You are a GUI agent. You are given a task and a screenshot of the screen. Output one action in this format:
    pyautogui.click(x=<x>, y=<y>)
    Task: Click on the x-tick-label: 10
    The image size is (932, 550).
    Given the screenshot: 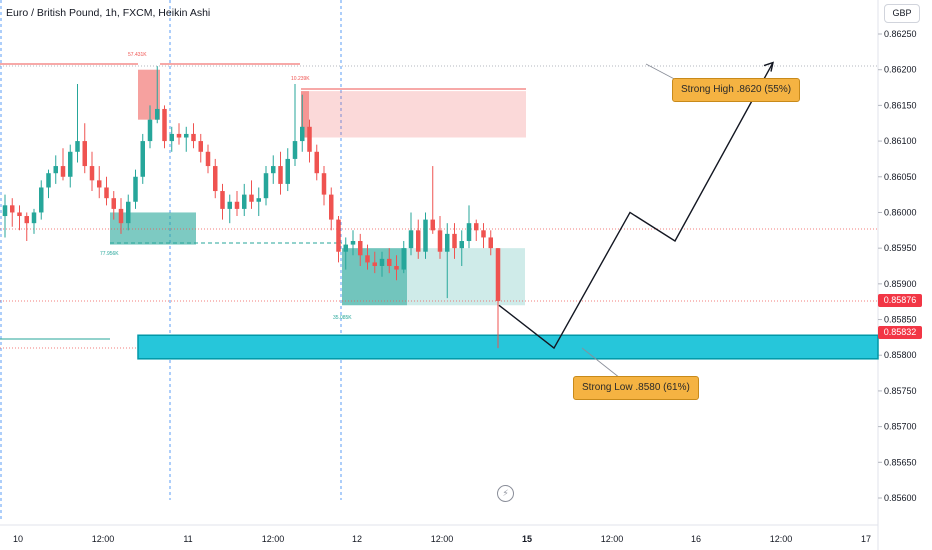 What is the action you would take?
    pyautogui.click(x=18, y=539)
    